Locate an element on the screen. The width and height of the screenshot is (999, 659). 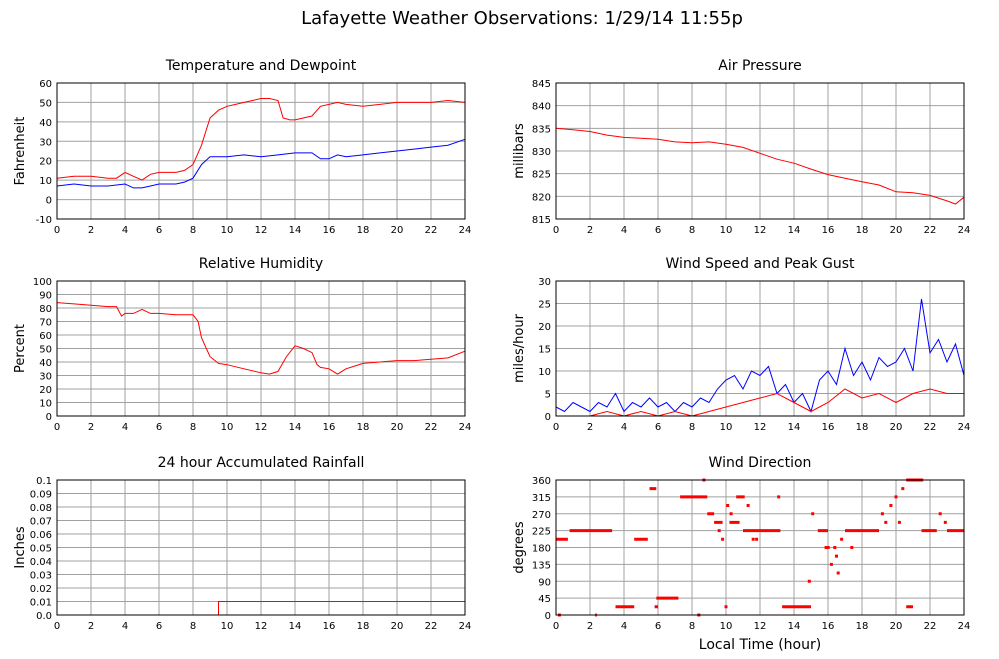
y-tick-label: 815 is located at coordinates (541, 220).